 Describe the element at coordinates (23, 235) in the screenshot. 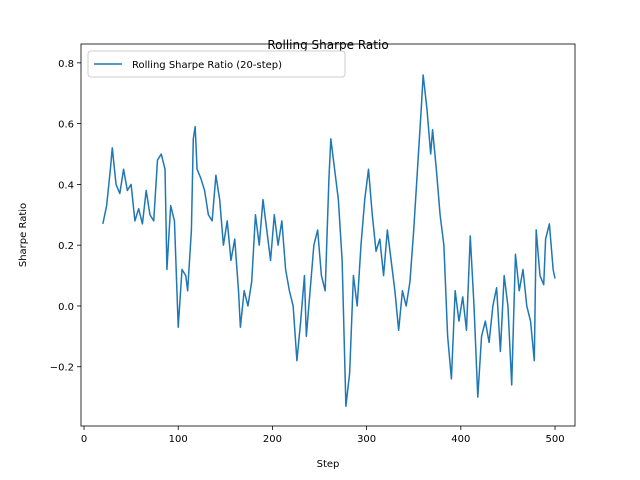

I see `y-axis-label: Sharpe Ratio` at that location.